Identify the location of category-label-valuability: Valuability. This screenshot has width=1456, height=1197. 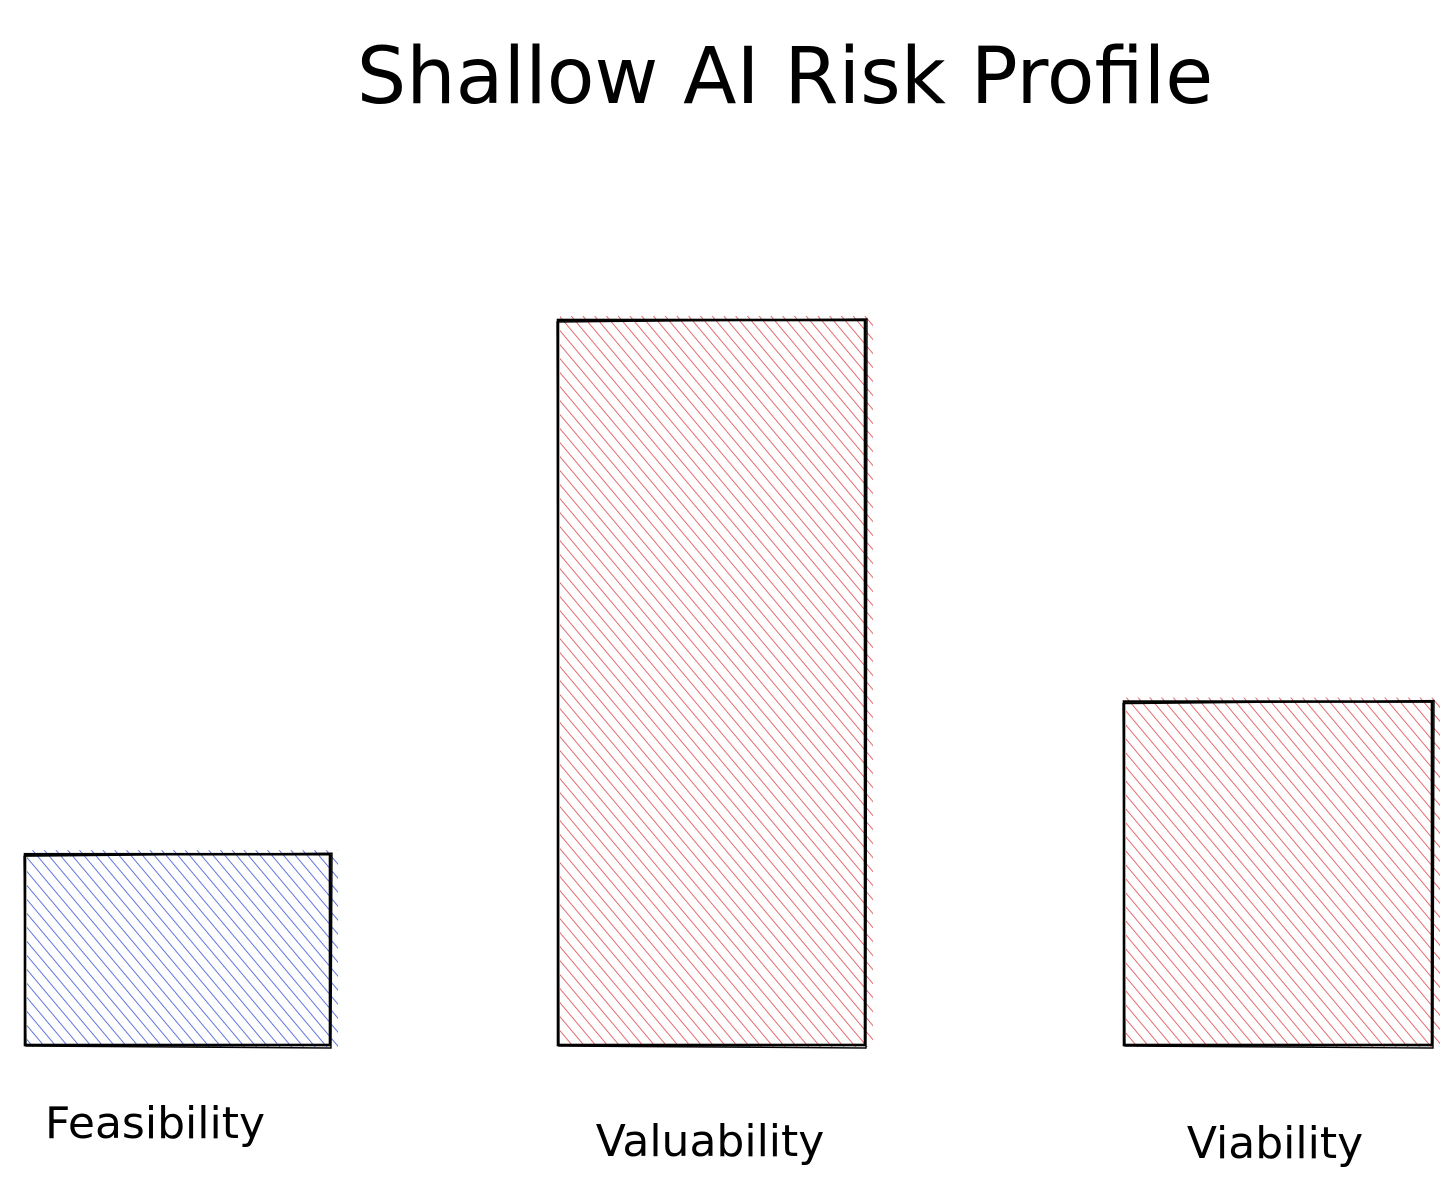
(710, 1141).